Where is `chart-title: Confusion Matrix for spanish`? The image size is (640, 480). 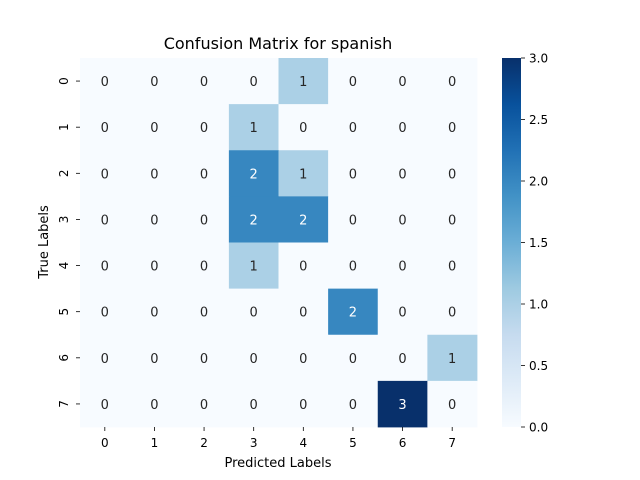
chart-title: Confusion Matrix for spanish is located at coordinates (278, 43).